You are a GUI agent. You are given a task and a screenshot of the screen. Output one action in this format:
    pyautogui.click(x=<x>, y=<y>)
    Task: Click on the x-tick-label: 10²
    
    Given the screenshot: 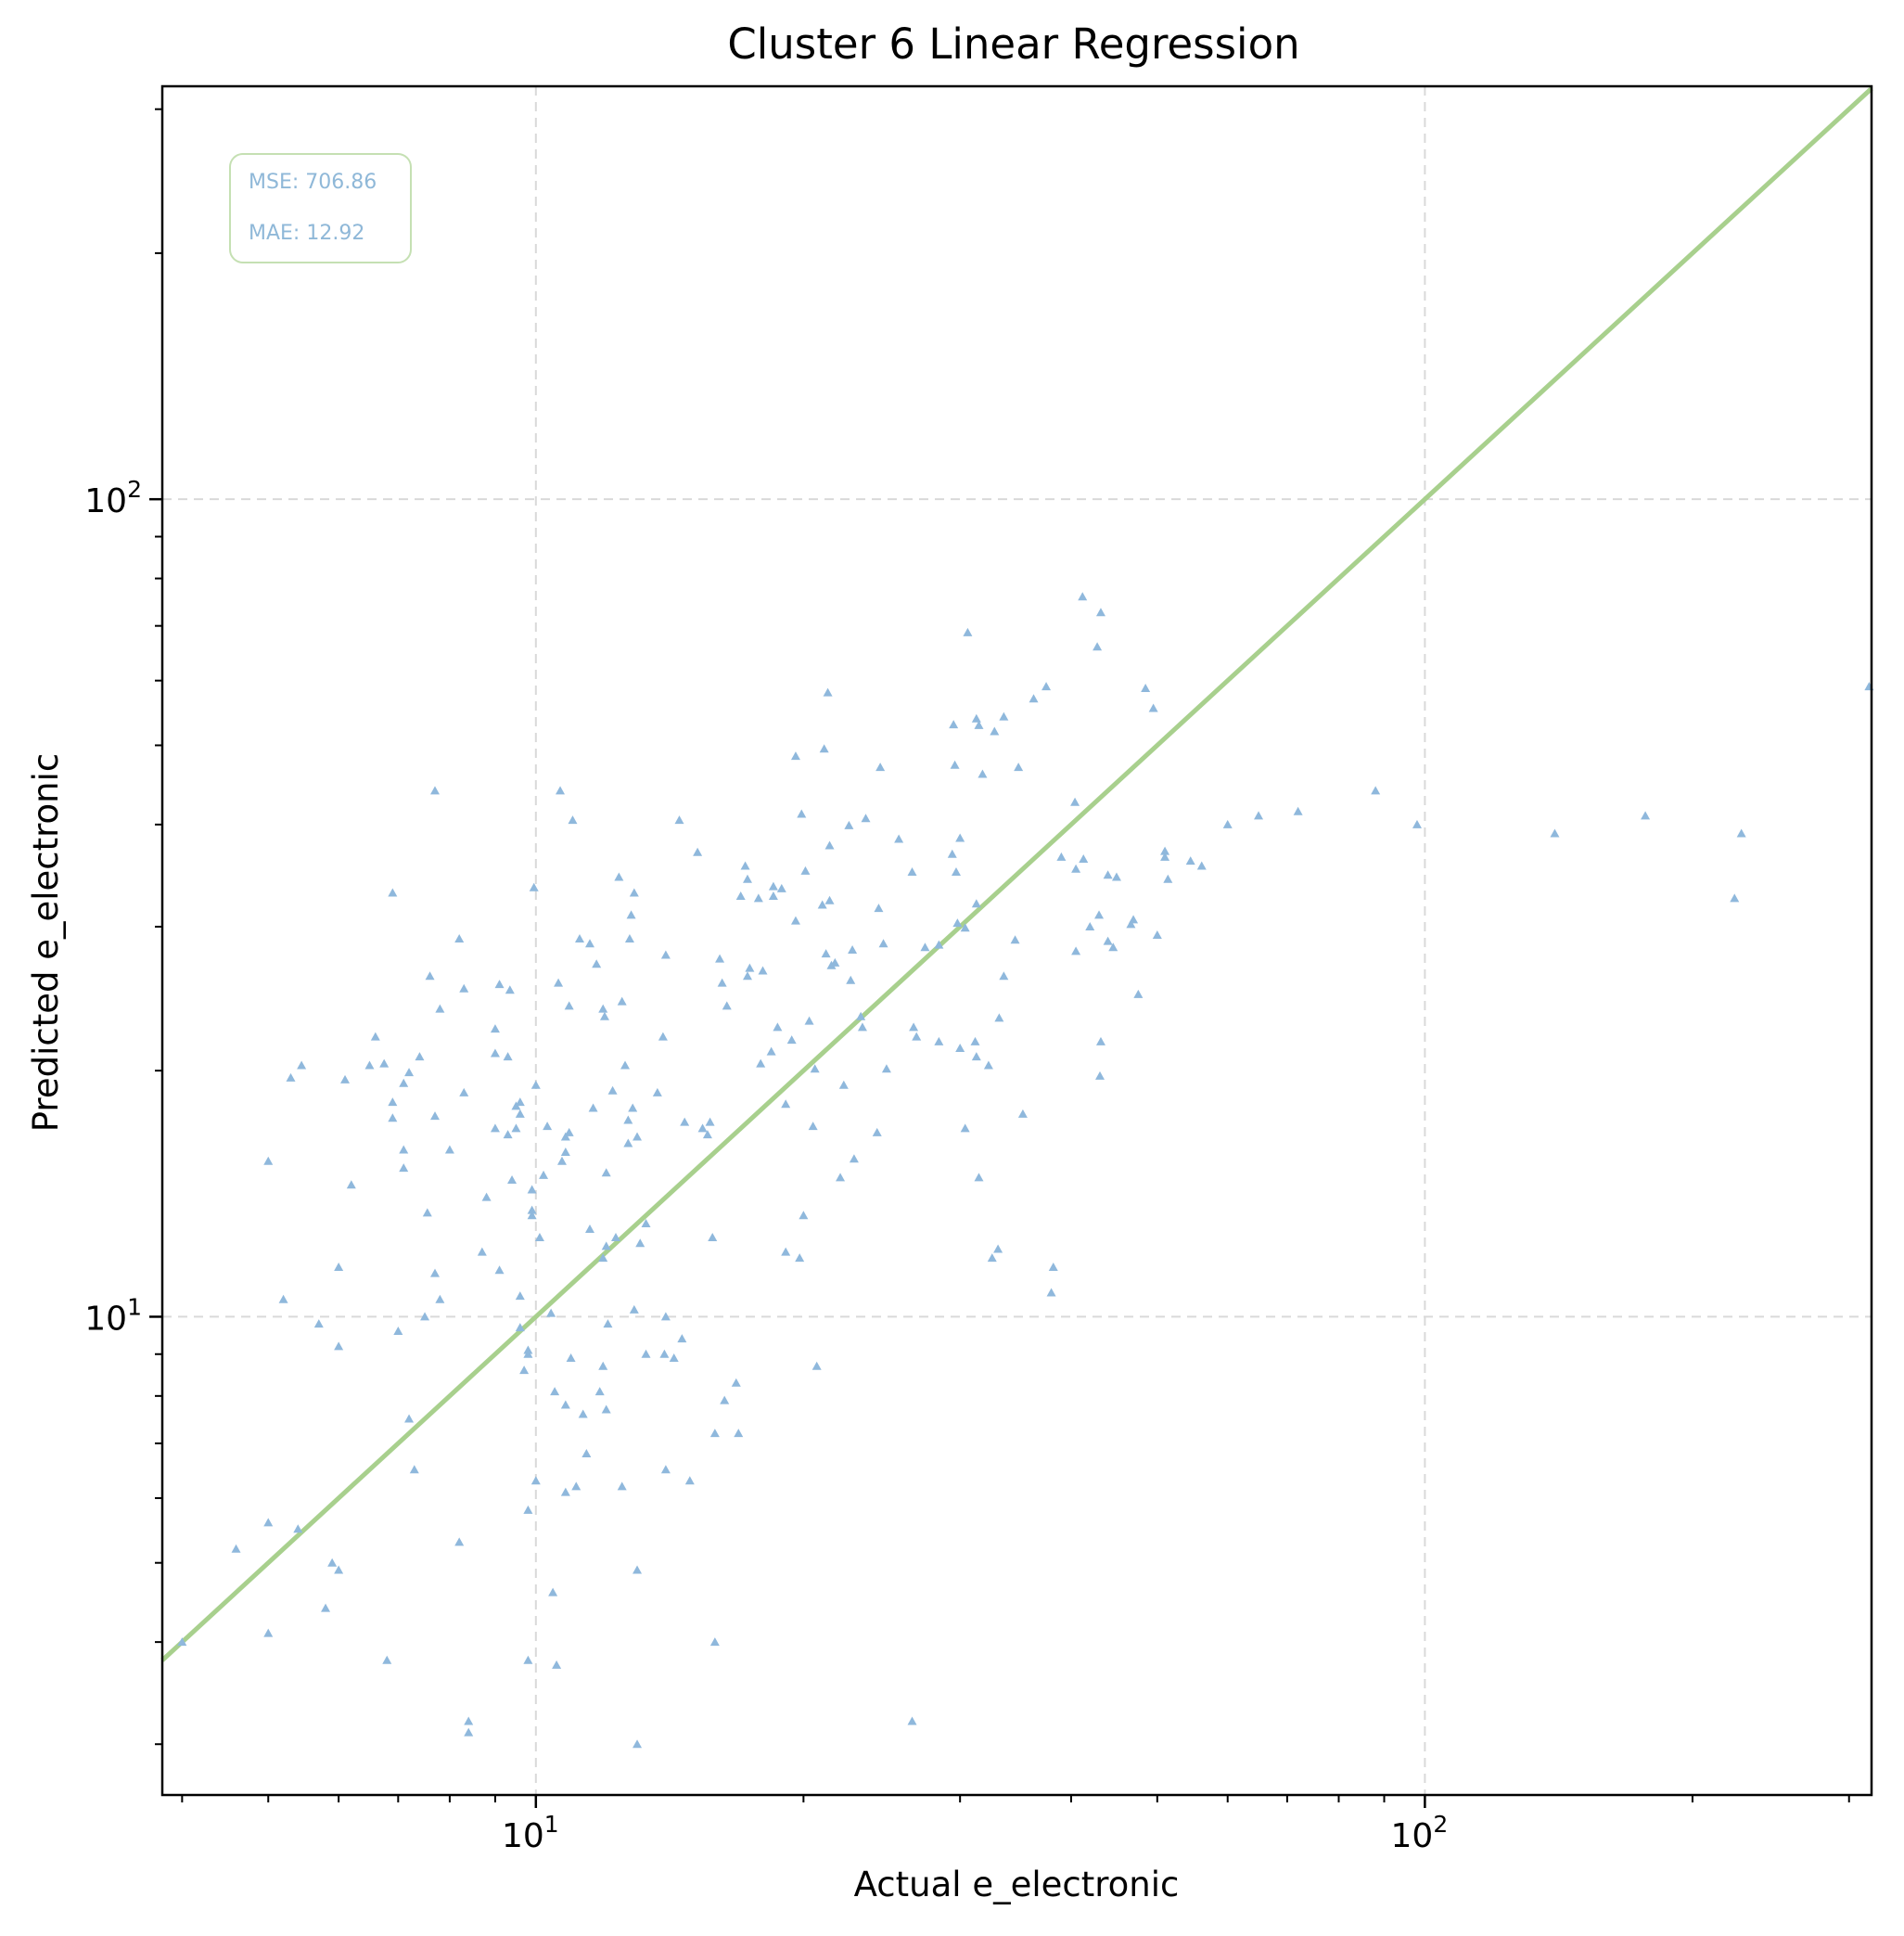 What is the action you would take?
    pyautogui.click(x=1420, y=1833)
    